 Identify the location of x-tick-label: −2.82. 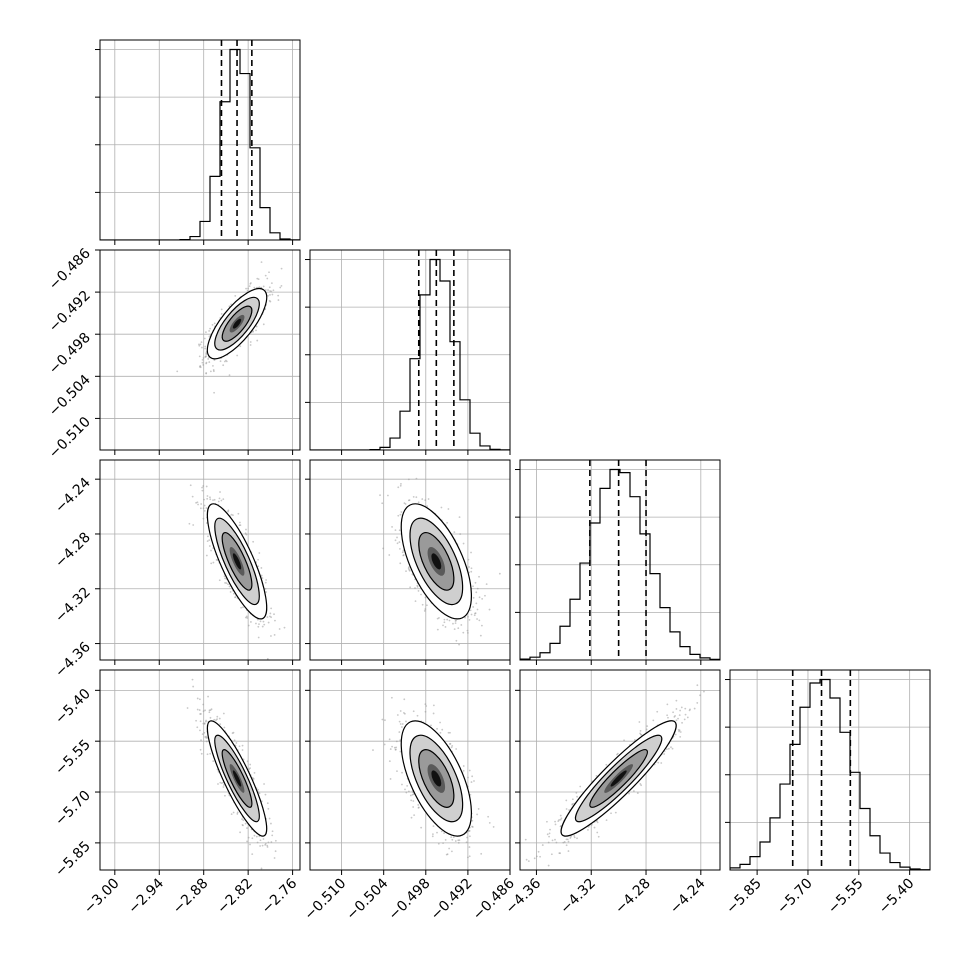
(235, 897).